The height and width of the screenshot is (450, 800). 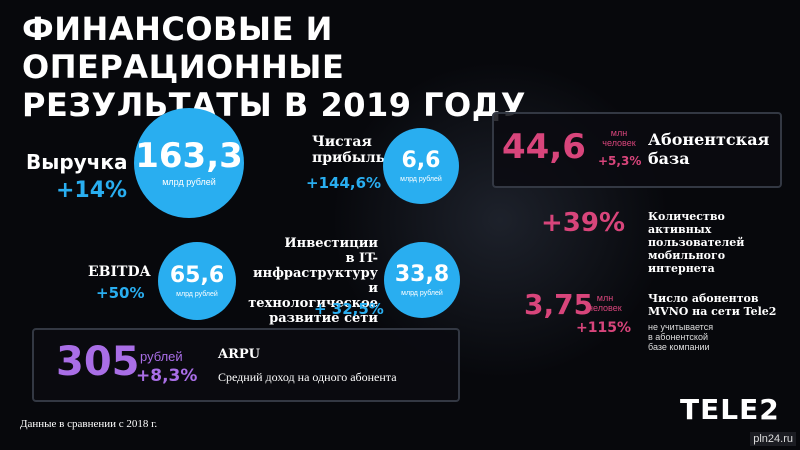 I want to click on subscribers-unit: млн человек, so click(x=619, y=138).